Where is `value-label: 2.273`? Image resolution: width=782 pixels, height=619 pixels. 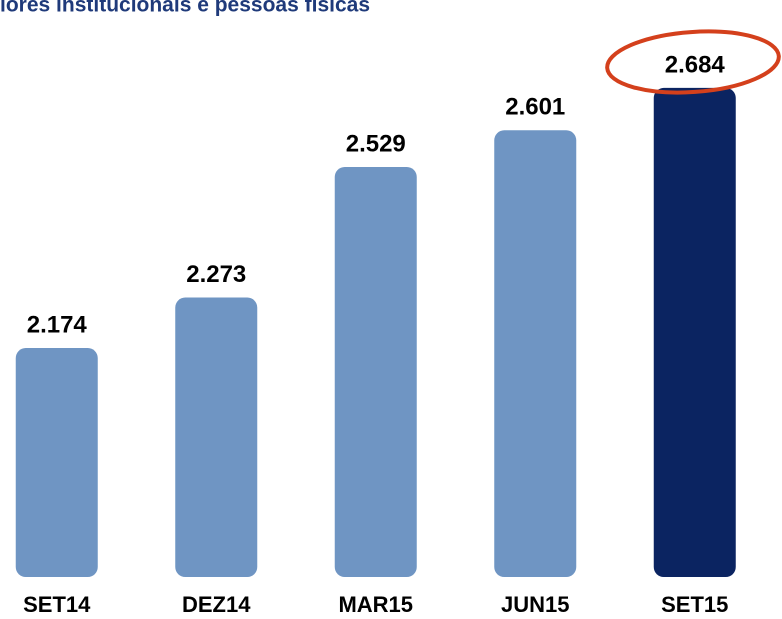 value-label: 2.273 is located at coordinates (216, 274).